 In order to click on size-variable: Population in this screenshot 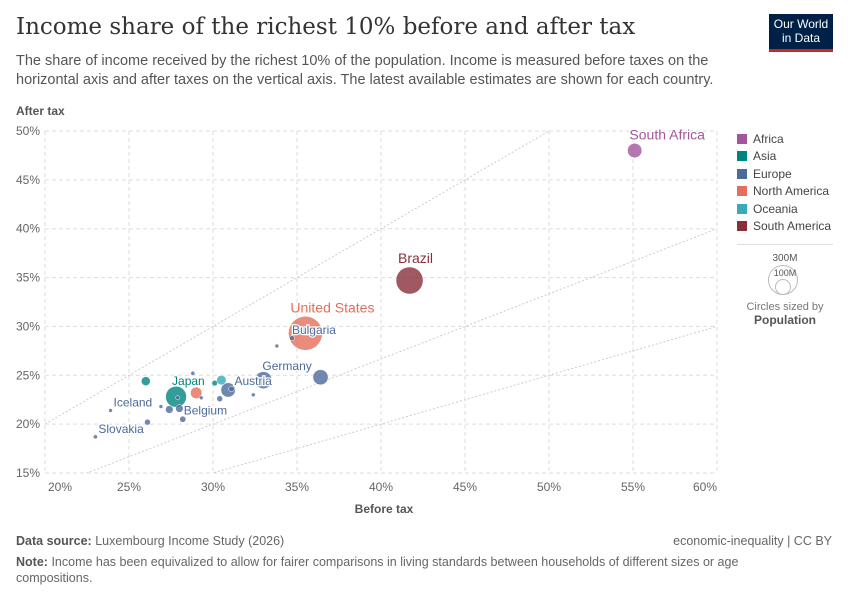, I will do `click(785, 320)`.